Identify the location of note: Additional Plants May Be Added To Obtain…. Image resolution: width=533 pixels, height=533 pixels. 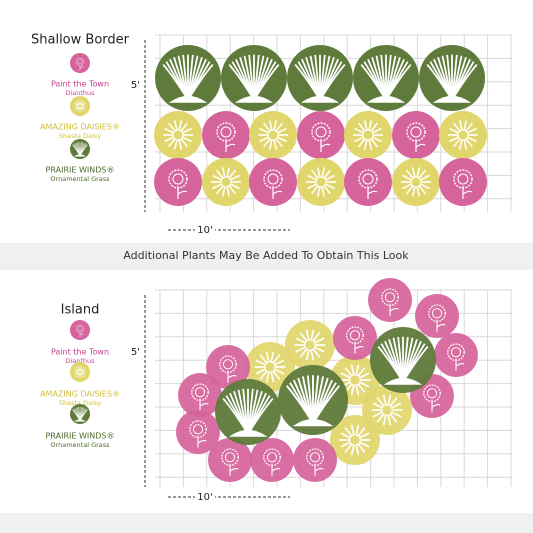
(266, 255).